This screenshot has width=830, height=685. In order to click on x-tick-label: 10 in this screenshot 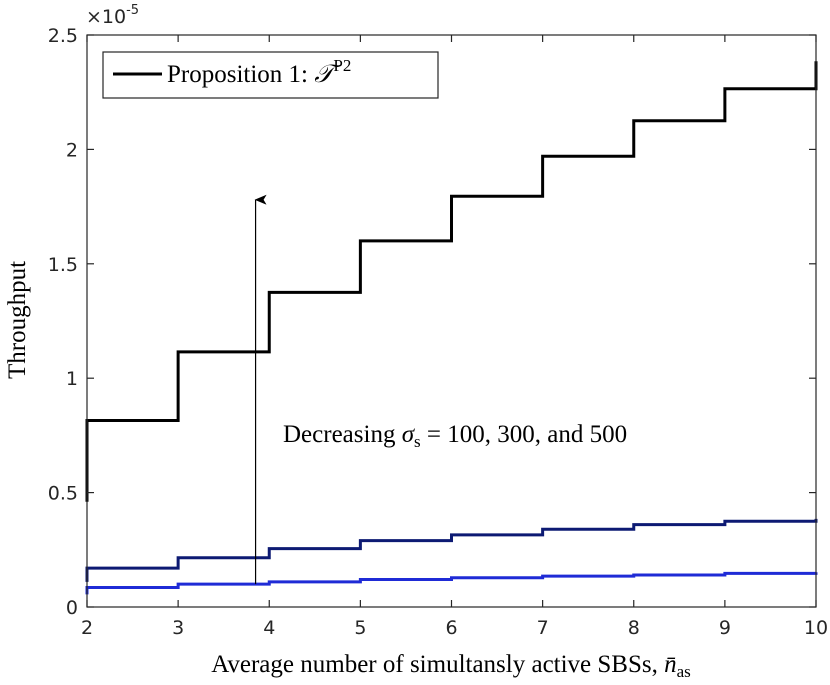, I will do `click(816, 628)`.